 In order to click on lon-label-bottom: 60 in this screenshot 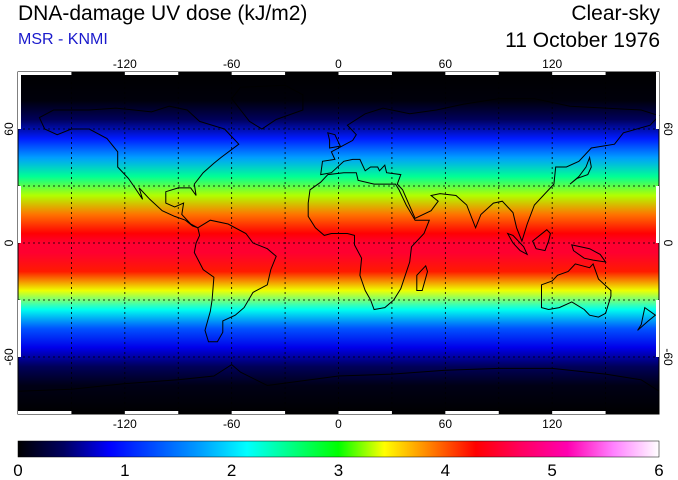, I will do `click(446, 424)`.